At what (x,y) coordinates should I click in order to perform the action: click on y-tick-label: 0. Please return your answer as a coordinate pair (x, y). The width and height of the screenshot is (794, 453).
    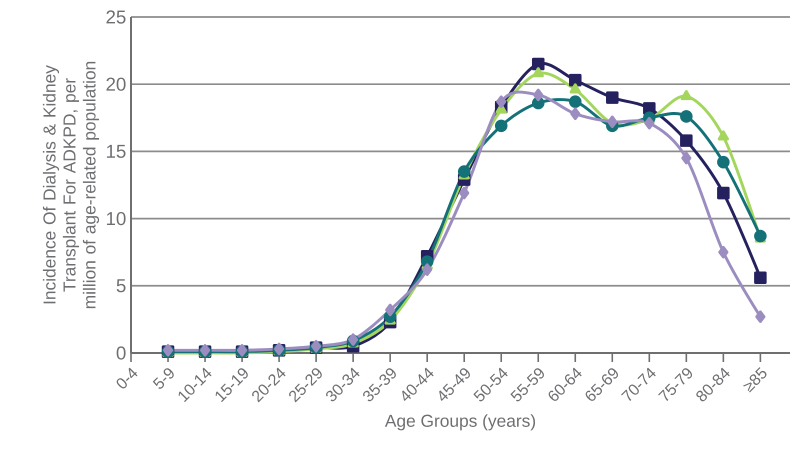
    Looking at the image, I should click on (121, 353).